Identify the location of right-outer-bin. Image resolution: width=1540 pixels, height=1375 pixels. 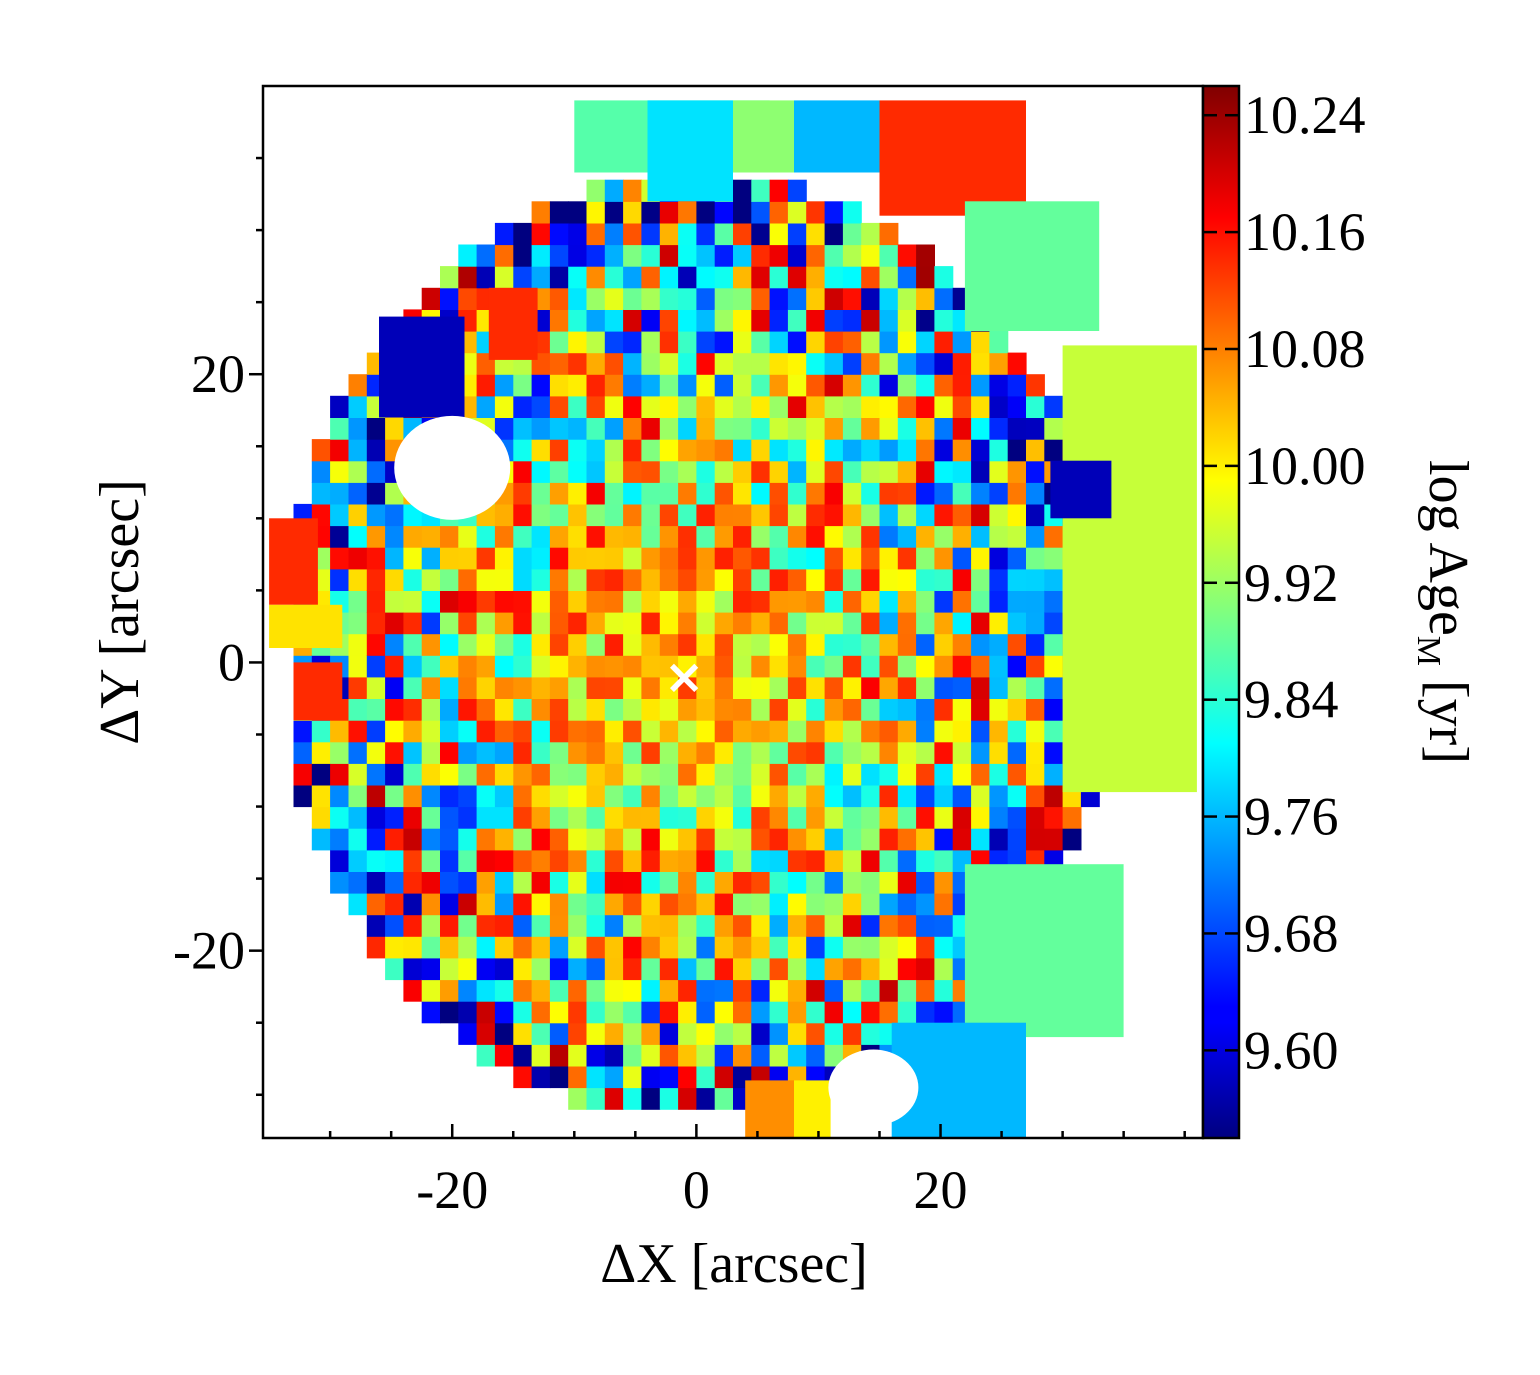
(1129, 569).